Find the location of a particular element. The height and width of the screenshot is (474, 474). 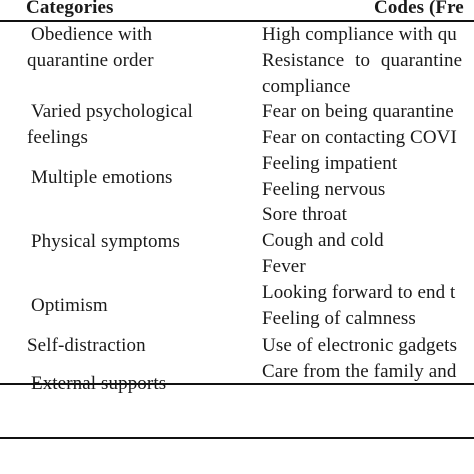

table-bottom-rule is located at coordinates (237, 384).